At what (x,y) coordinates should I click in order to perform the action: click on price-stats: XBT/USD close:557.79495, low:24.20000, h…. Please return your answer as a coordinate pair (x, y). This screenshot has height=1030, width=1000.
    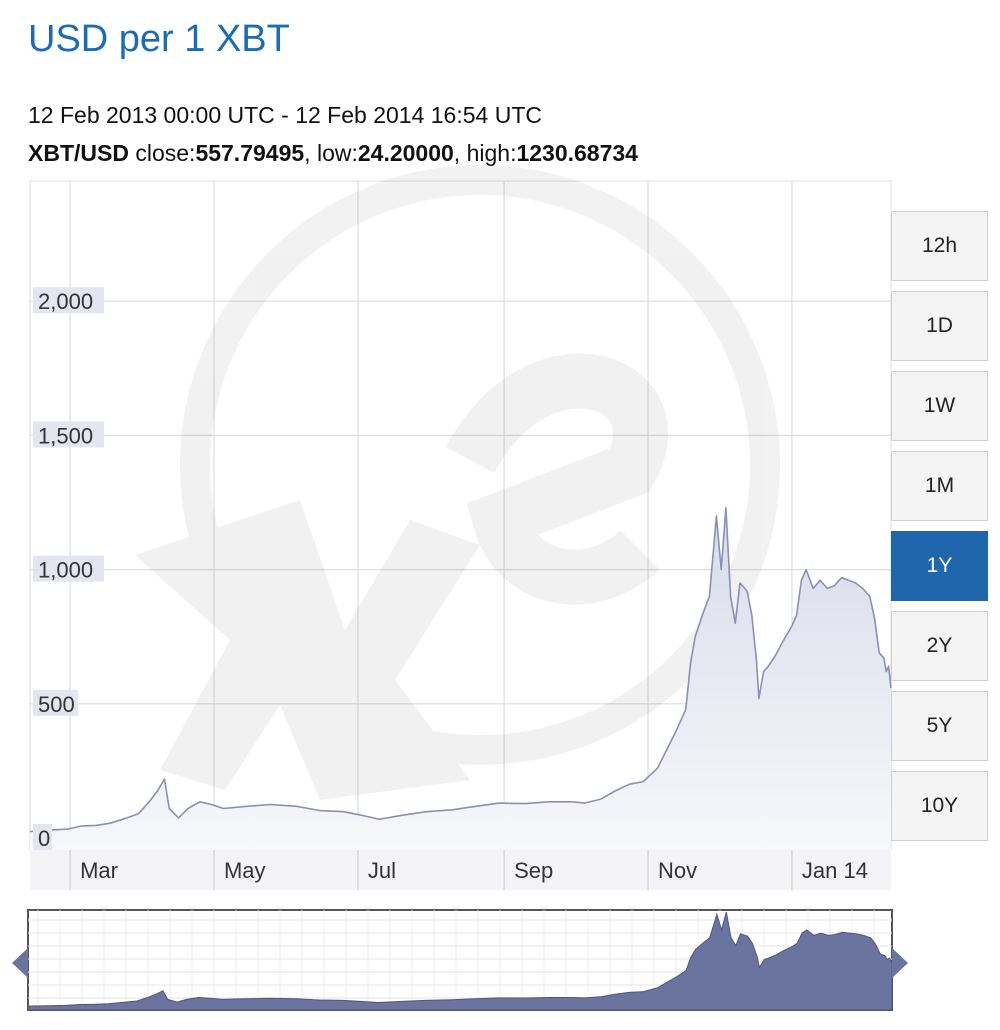
    Looking at the image, I should click on (333, 153).